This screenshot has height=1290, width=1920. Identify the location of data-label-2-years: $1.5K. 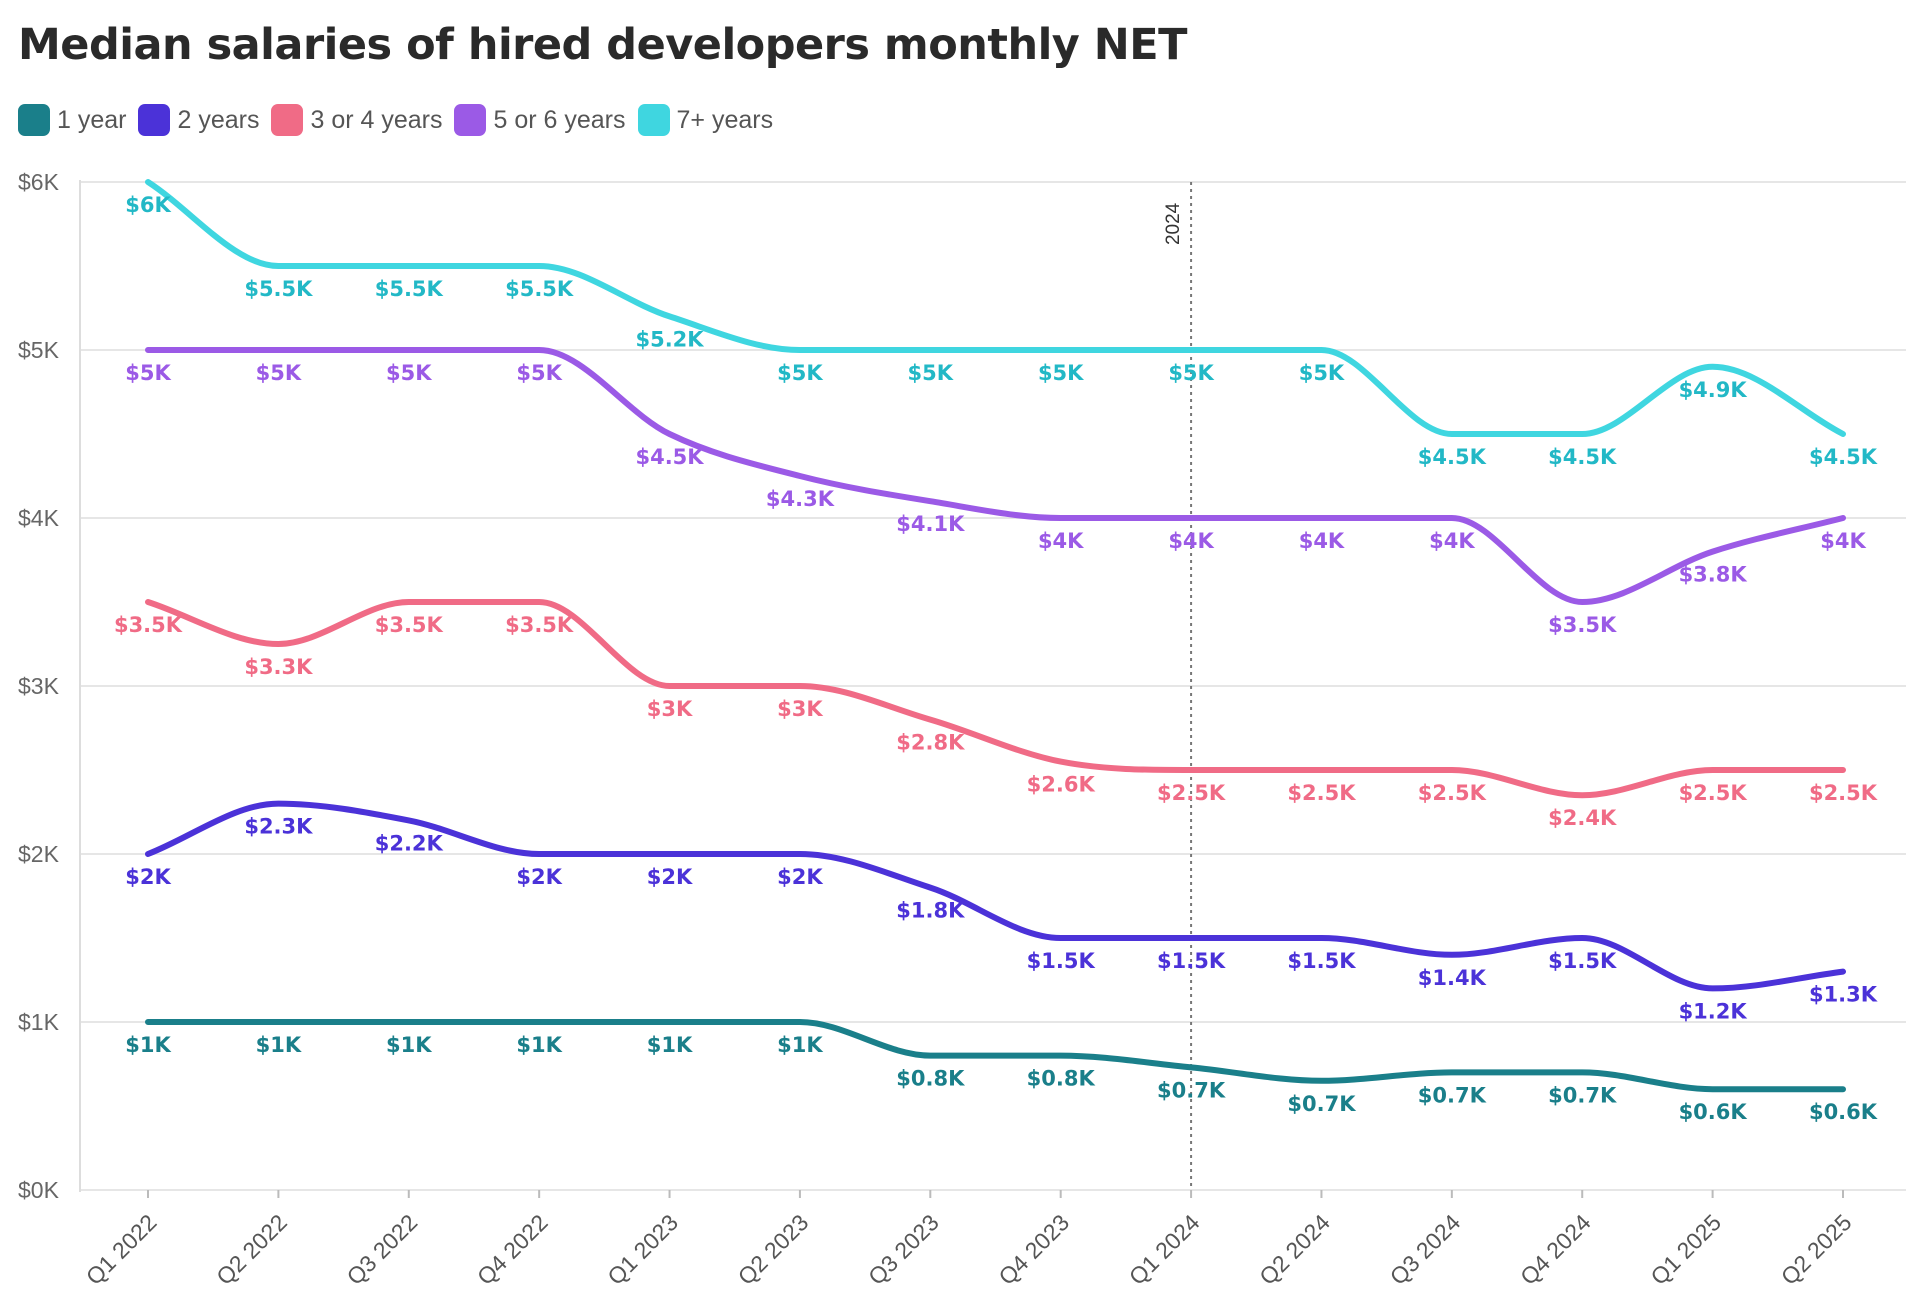
(1191, 961).